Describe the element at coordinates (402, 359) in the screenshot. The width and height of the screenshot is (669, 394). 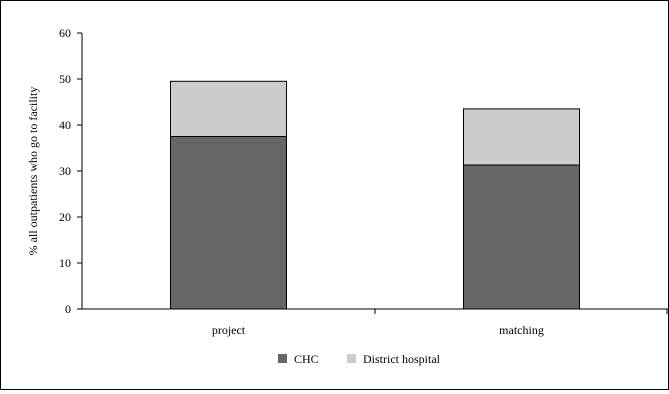
I see `legend-label-district-hospital: District hospital` at that location.